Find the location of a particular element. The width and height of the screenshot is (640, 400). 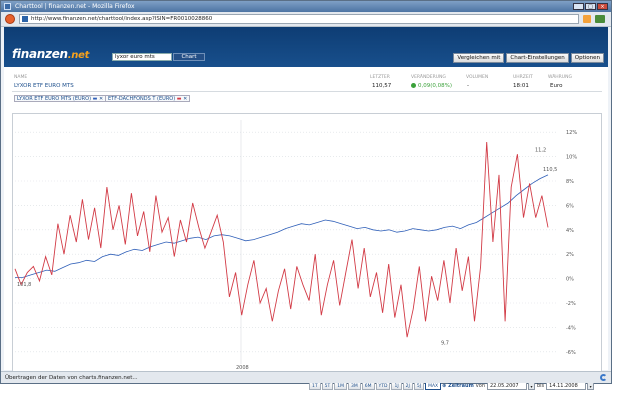

range-button-5j: 5J is located at coordinates (419, 386).